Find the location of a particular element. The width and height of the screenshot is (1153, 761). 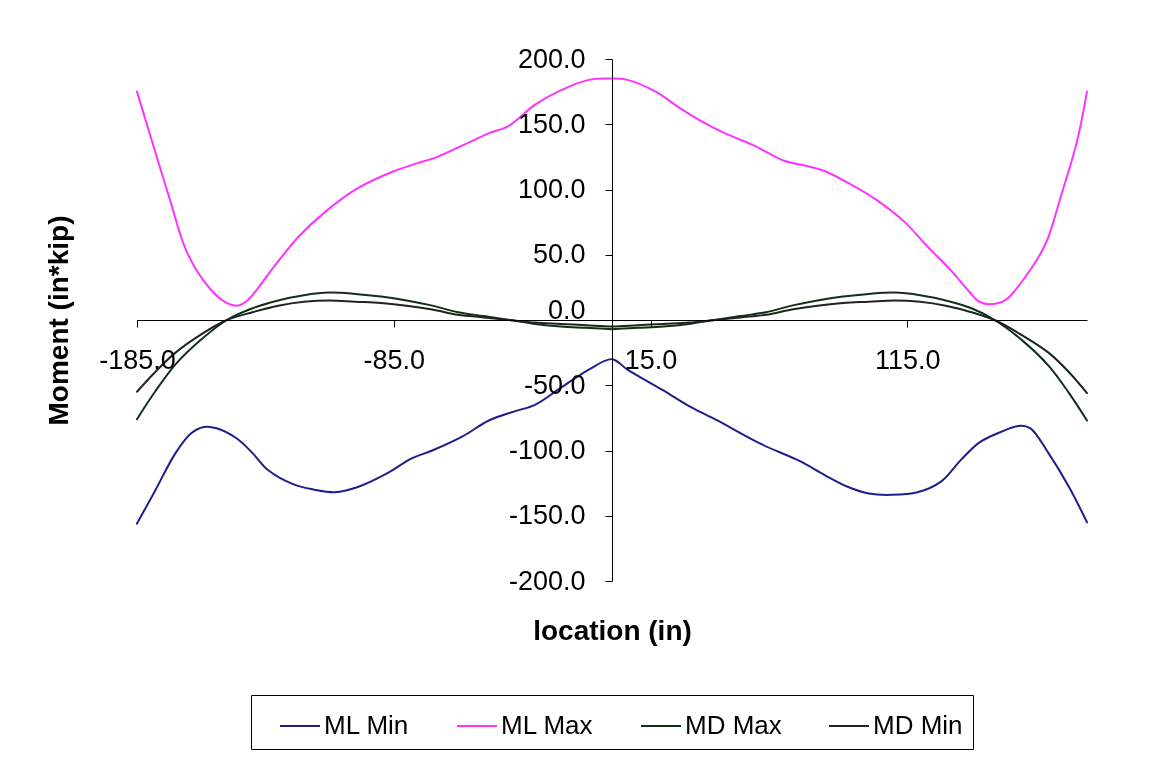

y-tick-label: 50.0 is located at coordinates (559, 254).